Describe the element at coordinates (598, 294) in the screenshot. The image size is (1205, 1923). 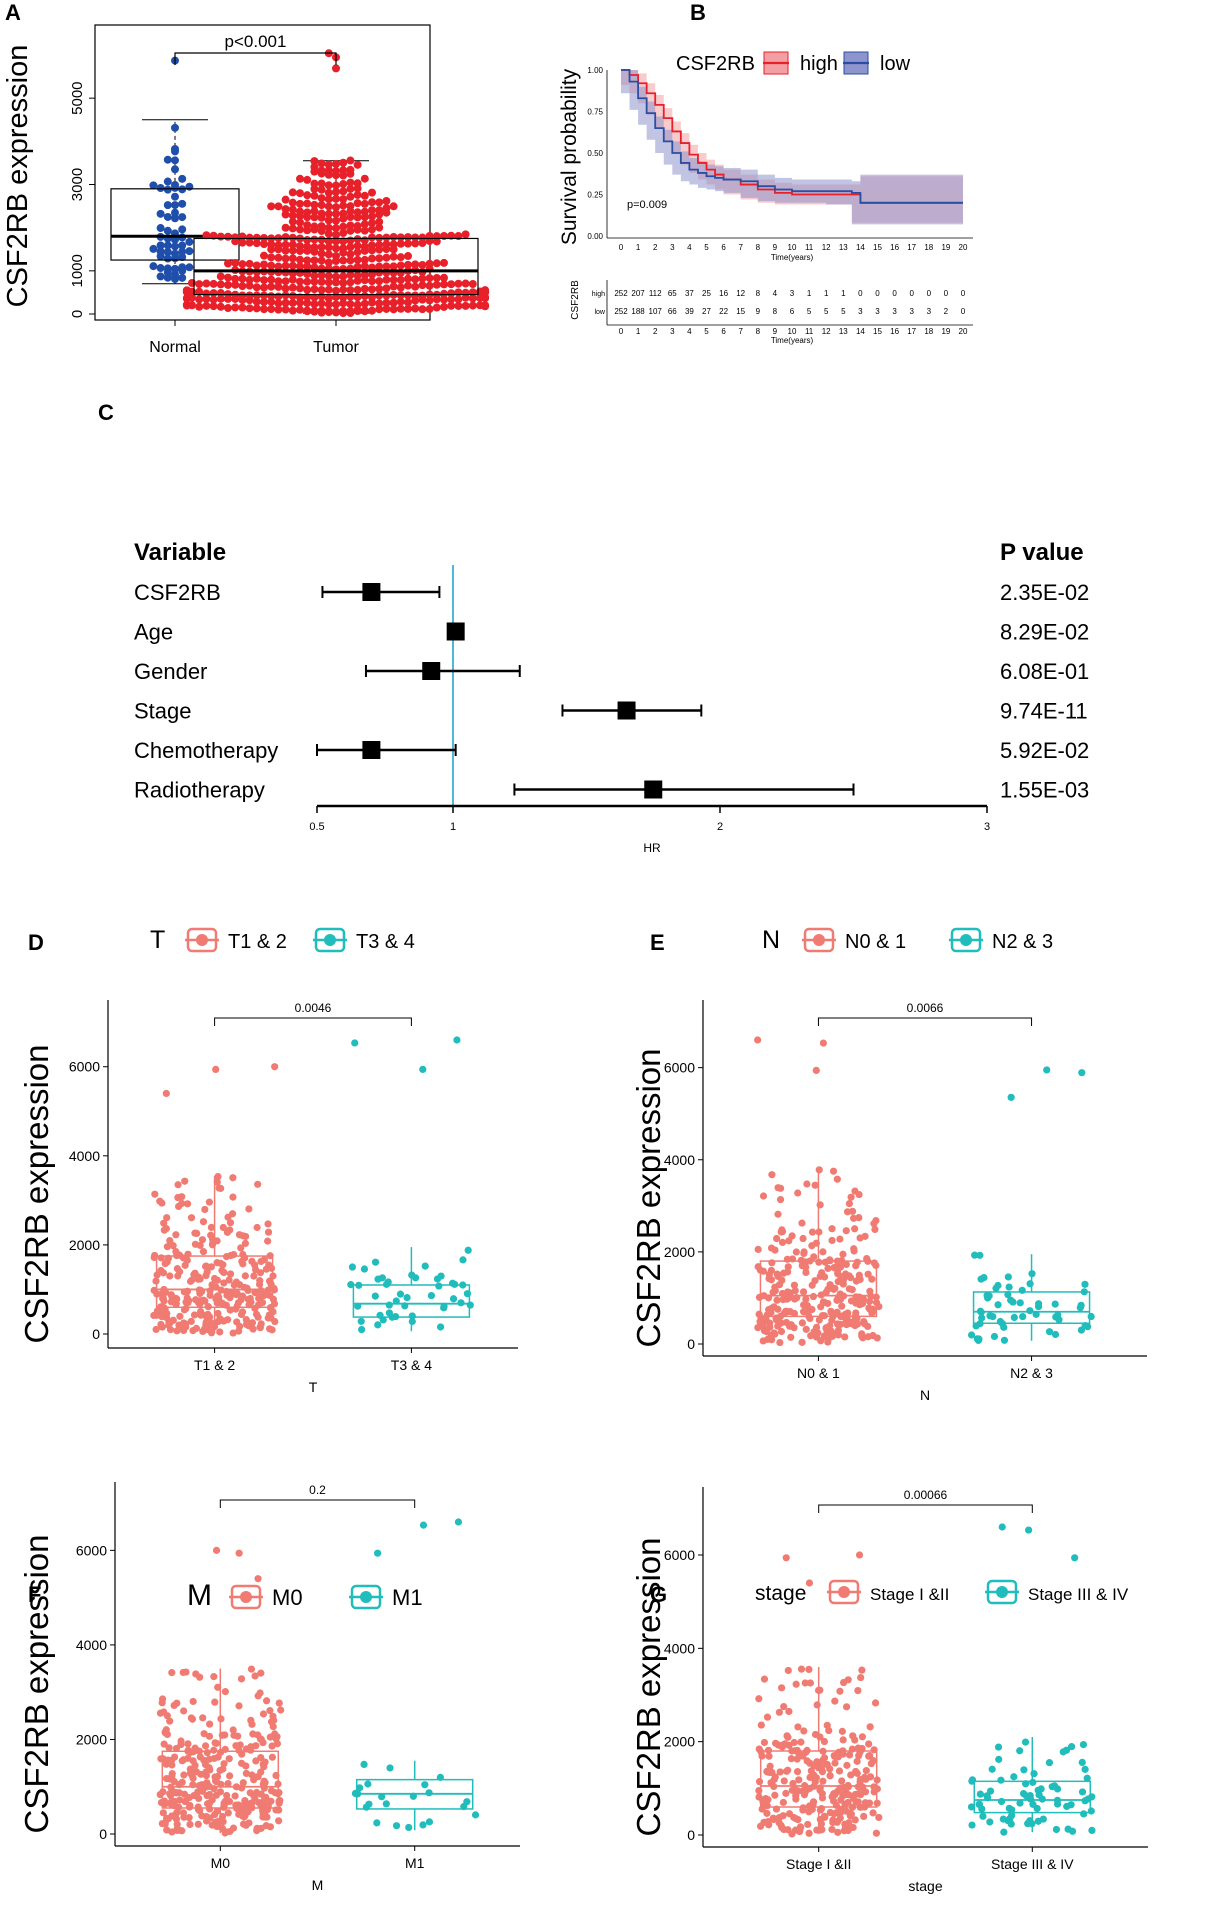
I see `risk-row-label-high: high` at that location.